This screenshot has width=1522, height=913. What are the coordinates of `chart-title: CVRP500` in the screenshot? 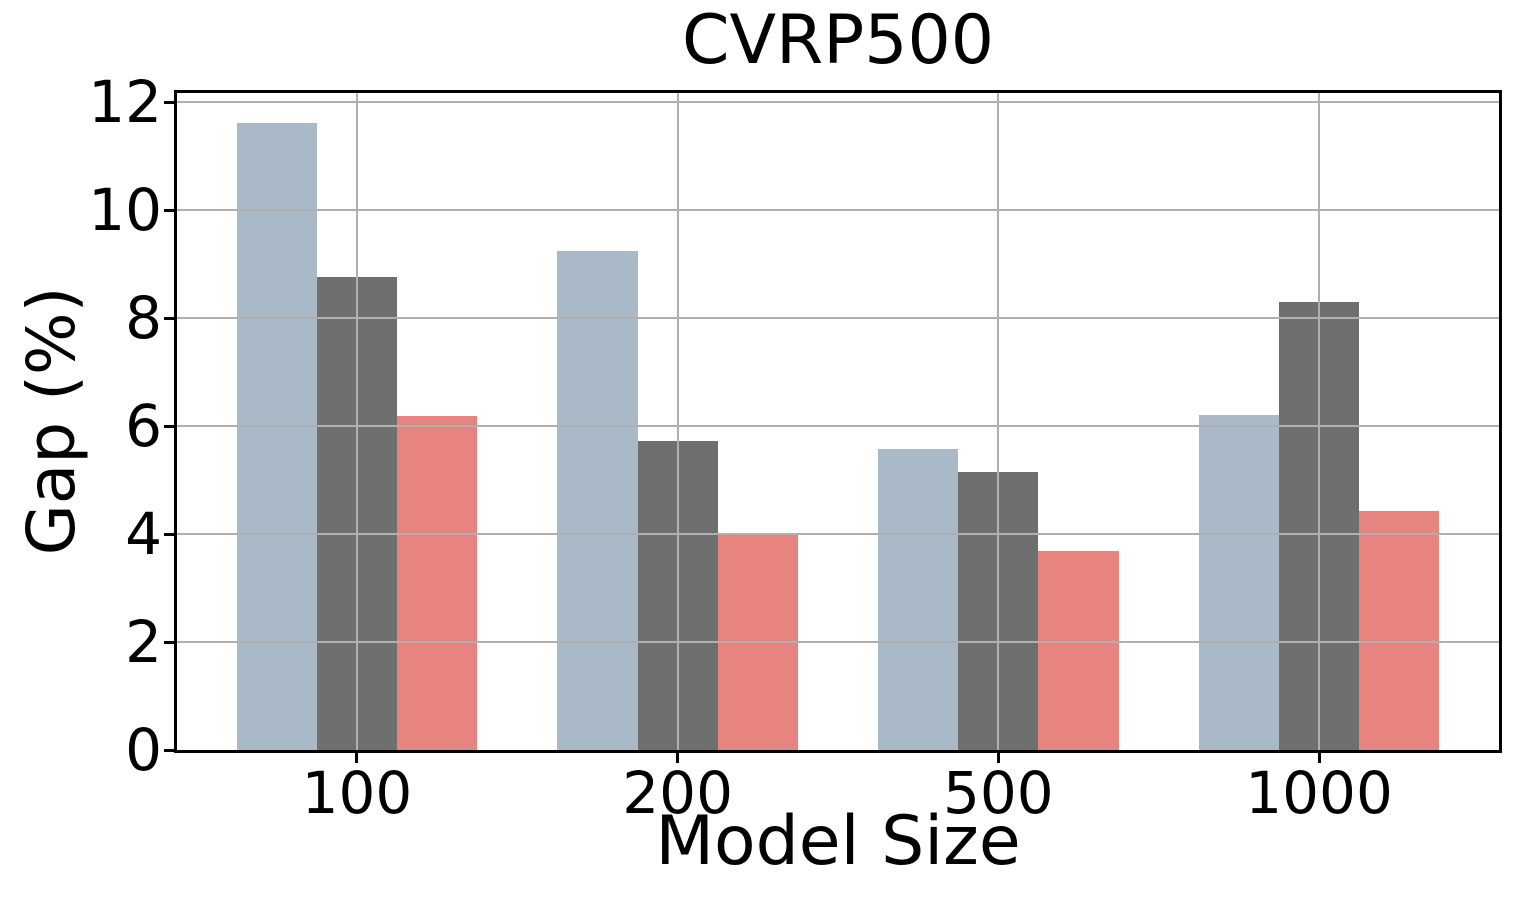 It's located at (838, 40).